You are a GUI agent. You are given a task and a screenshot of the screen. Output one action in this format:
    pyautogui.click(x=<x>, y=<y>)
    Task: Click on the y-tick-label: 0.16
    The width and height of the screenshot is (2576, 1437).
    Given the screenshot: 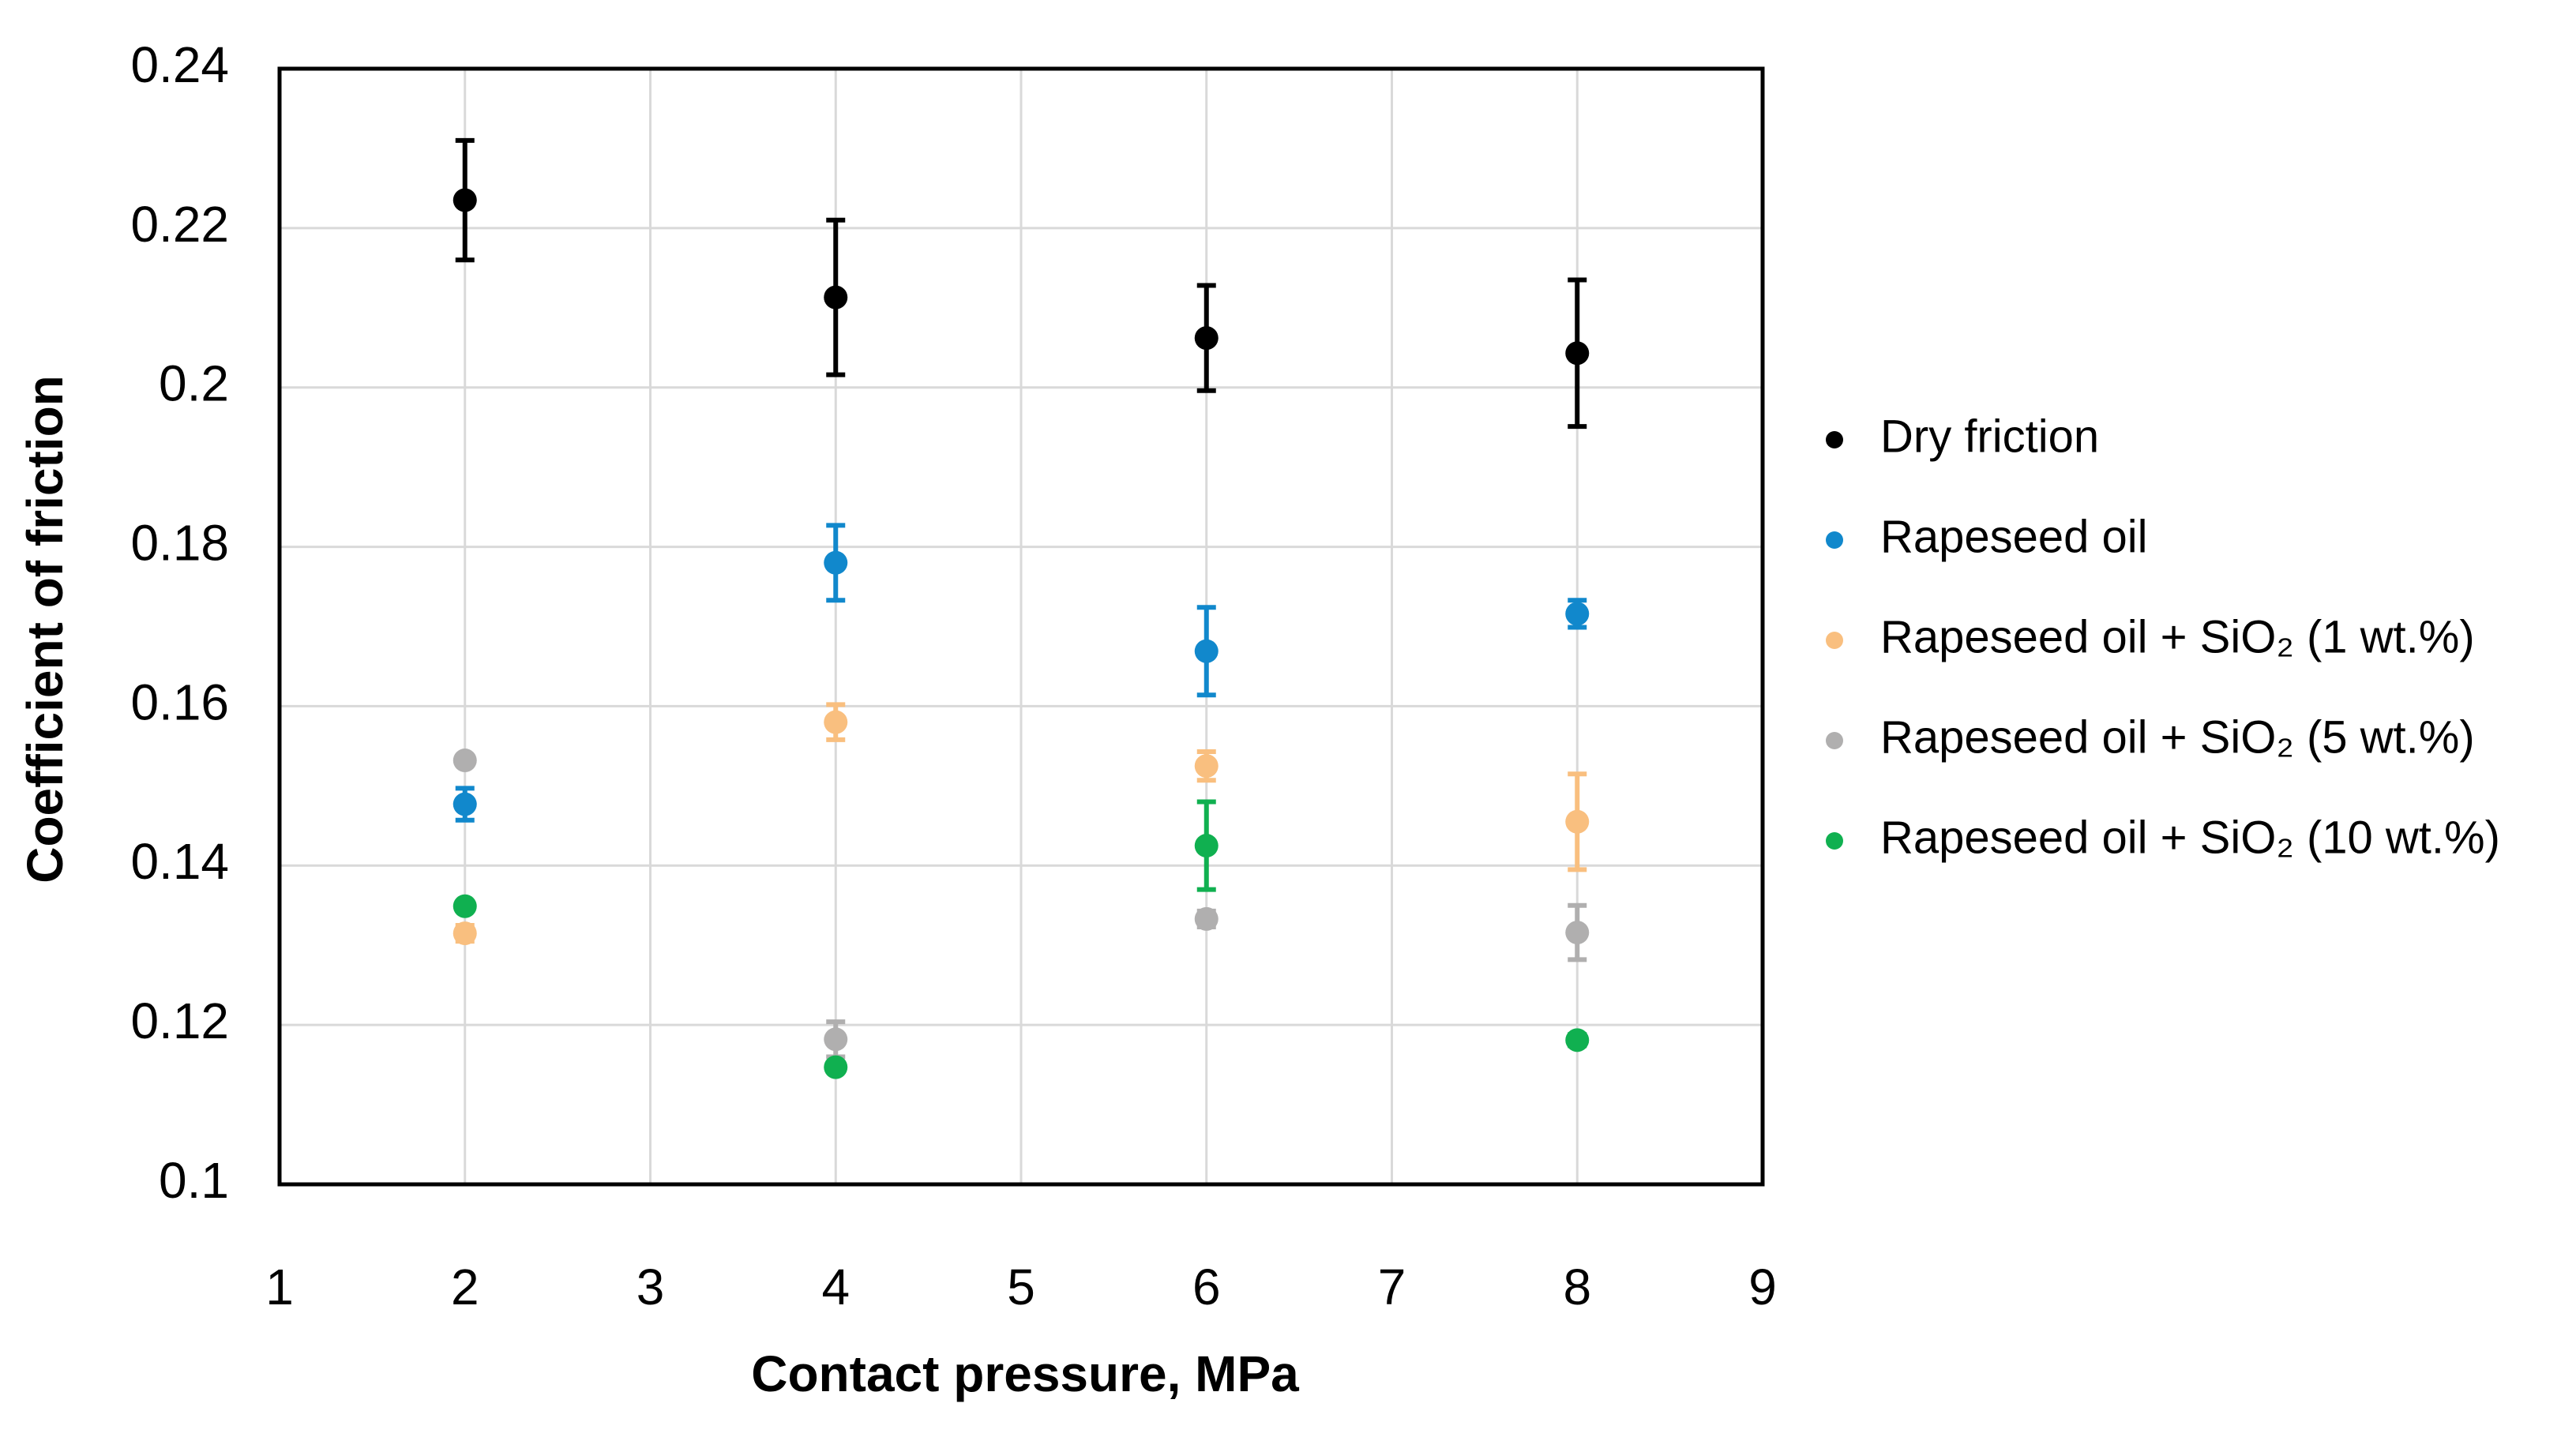 What is the action you would take?
    pyautogui.click(x=179, y=701)
    